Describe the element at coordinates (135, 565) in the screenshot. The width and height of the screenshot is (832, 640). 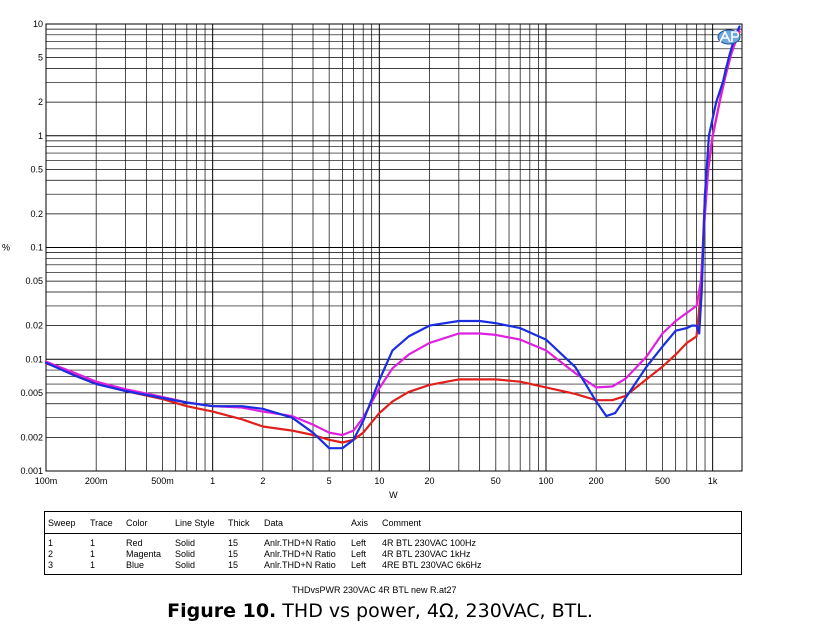
I see `cell-color: Blue` at that location.